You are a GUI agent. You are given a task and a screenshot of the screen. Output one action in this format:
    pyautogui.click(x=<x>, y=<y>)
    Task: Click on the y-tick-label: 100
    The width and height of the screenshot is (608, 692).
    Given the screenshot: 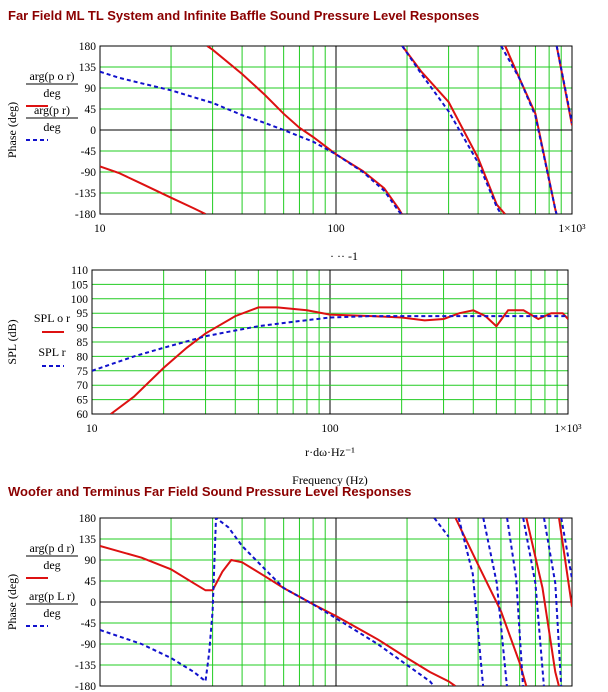 What is the action you would take?
    pyautogui.click(x=80, y=300)
    